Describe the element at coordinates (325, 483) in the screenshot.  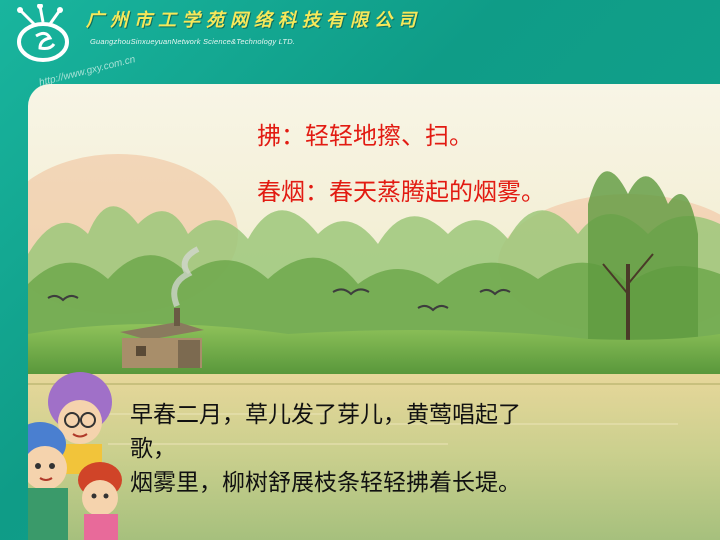
I see `poem-line-3: 烟雾里，柳树舒展枝条轻轻拂着长堤。` at that location.